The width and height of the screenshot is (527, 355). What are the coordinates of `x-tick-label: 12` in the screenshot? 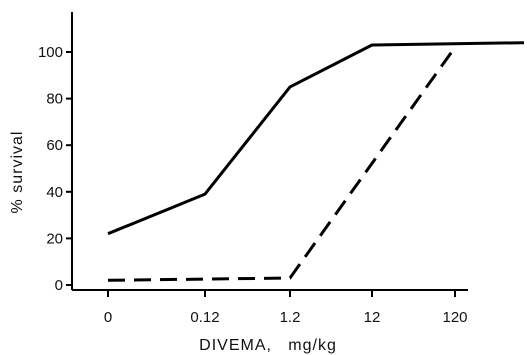 It's located at (372, 317).